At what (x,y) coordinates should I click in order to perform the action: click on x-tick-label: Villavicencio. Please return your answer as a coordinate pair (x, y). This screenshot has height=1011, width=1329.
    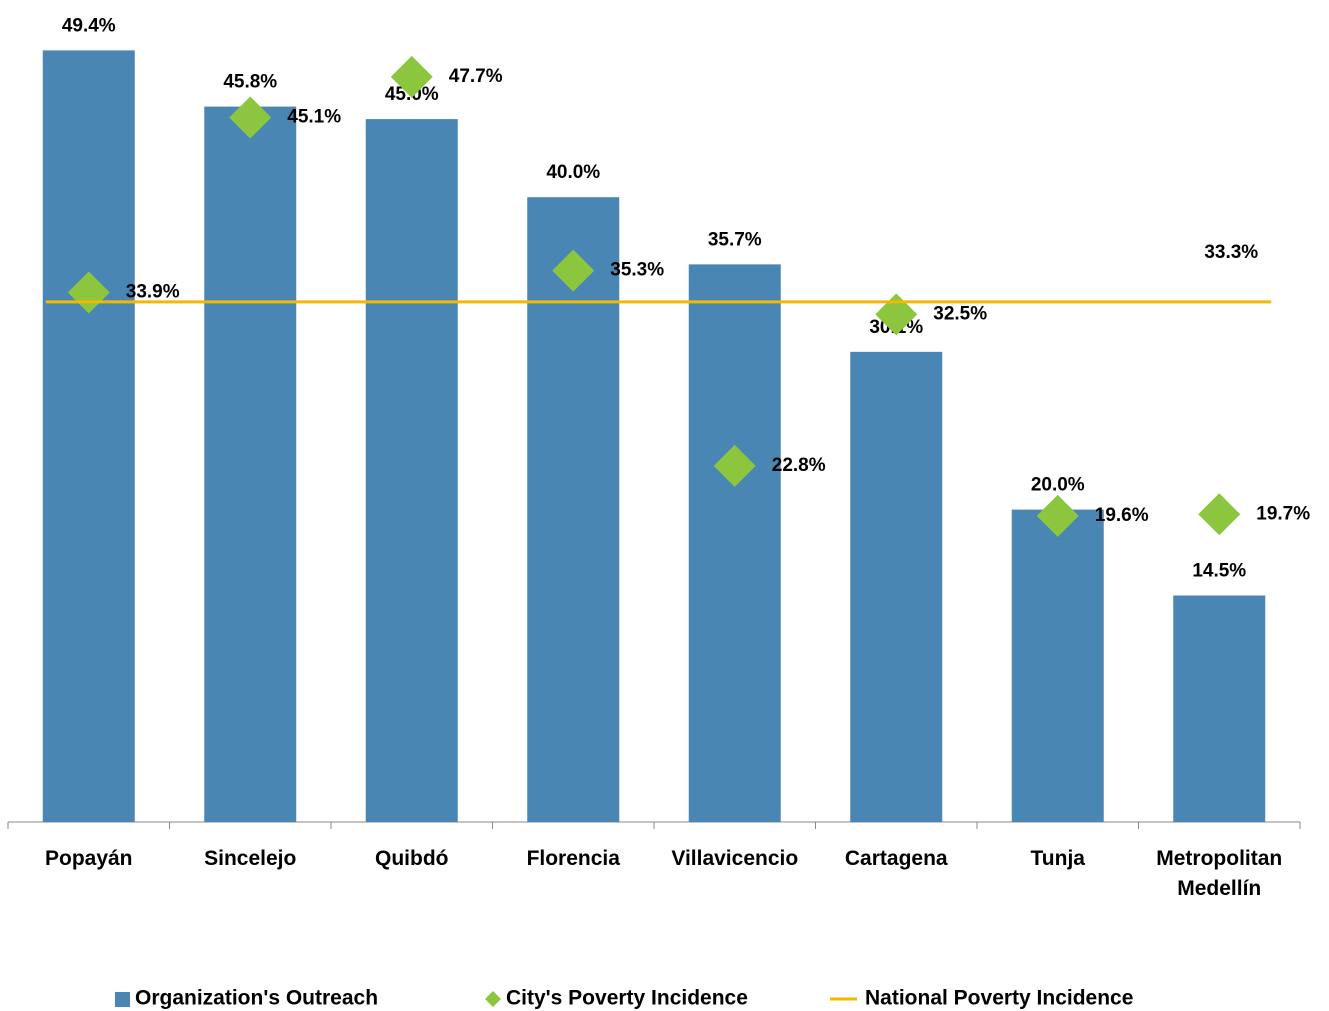
    Looking at the image, I should click on (735, 858).